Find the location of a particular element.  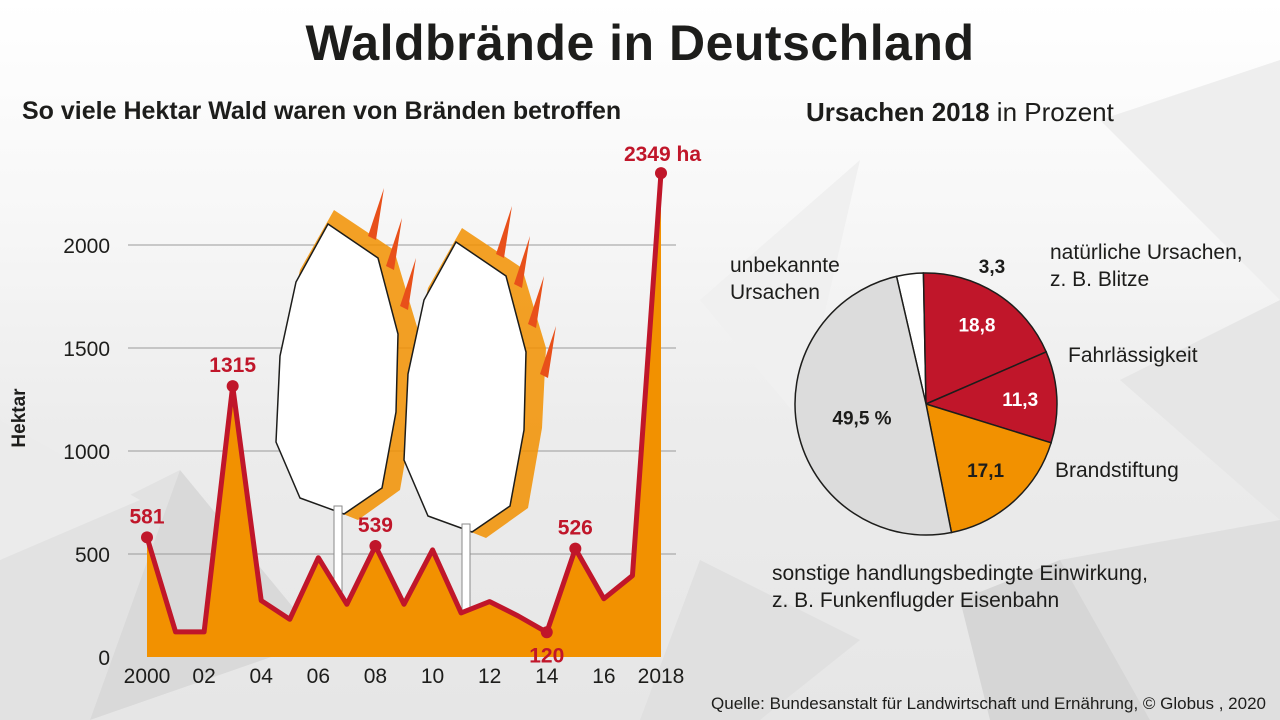

pie-value-label: 18,8 is located at coordinates (976, 326).